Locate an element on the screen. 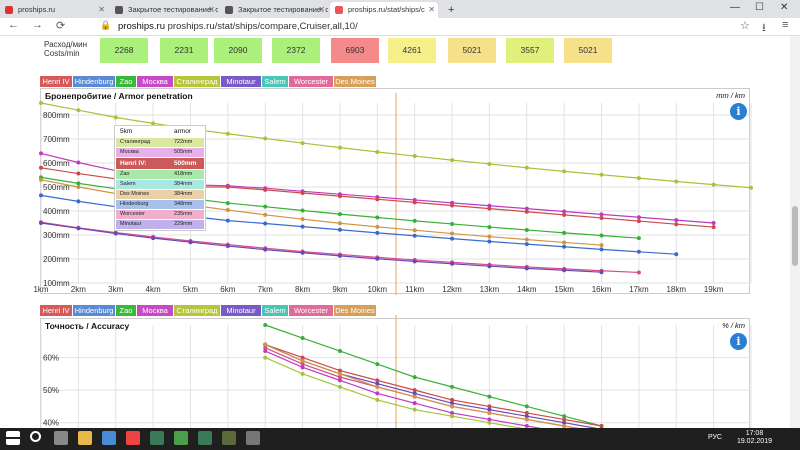 The image size is (800, 450). armor-chart-title: Бронепробитие / Armor penetration is located at coordinates (119, 96).